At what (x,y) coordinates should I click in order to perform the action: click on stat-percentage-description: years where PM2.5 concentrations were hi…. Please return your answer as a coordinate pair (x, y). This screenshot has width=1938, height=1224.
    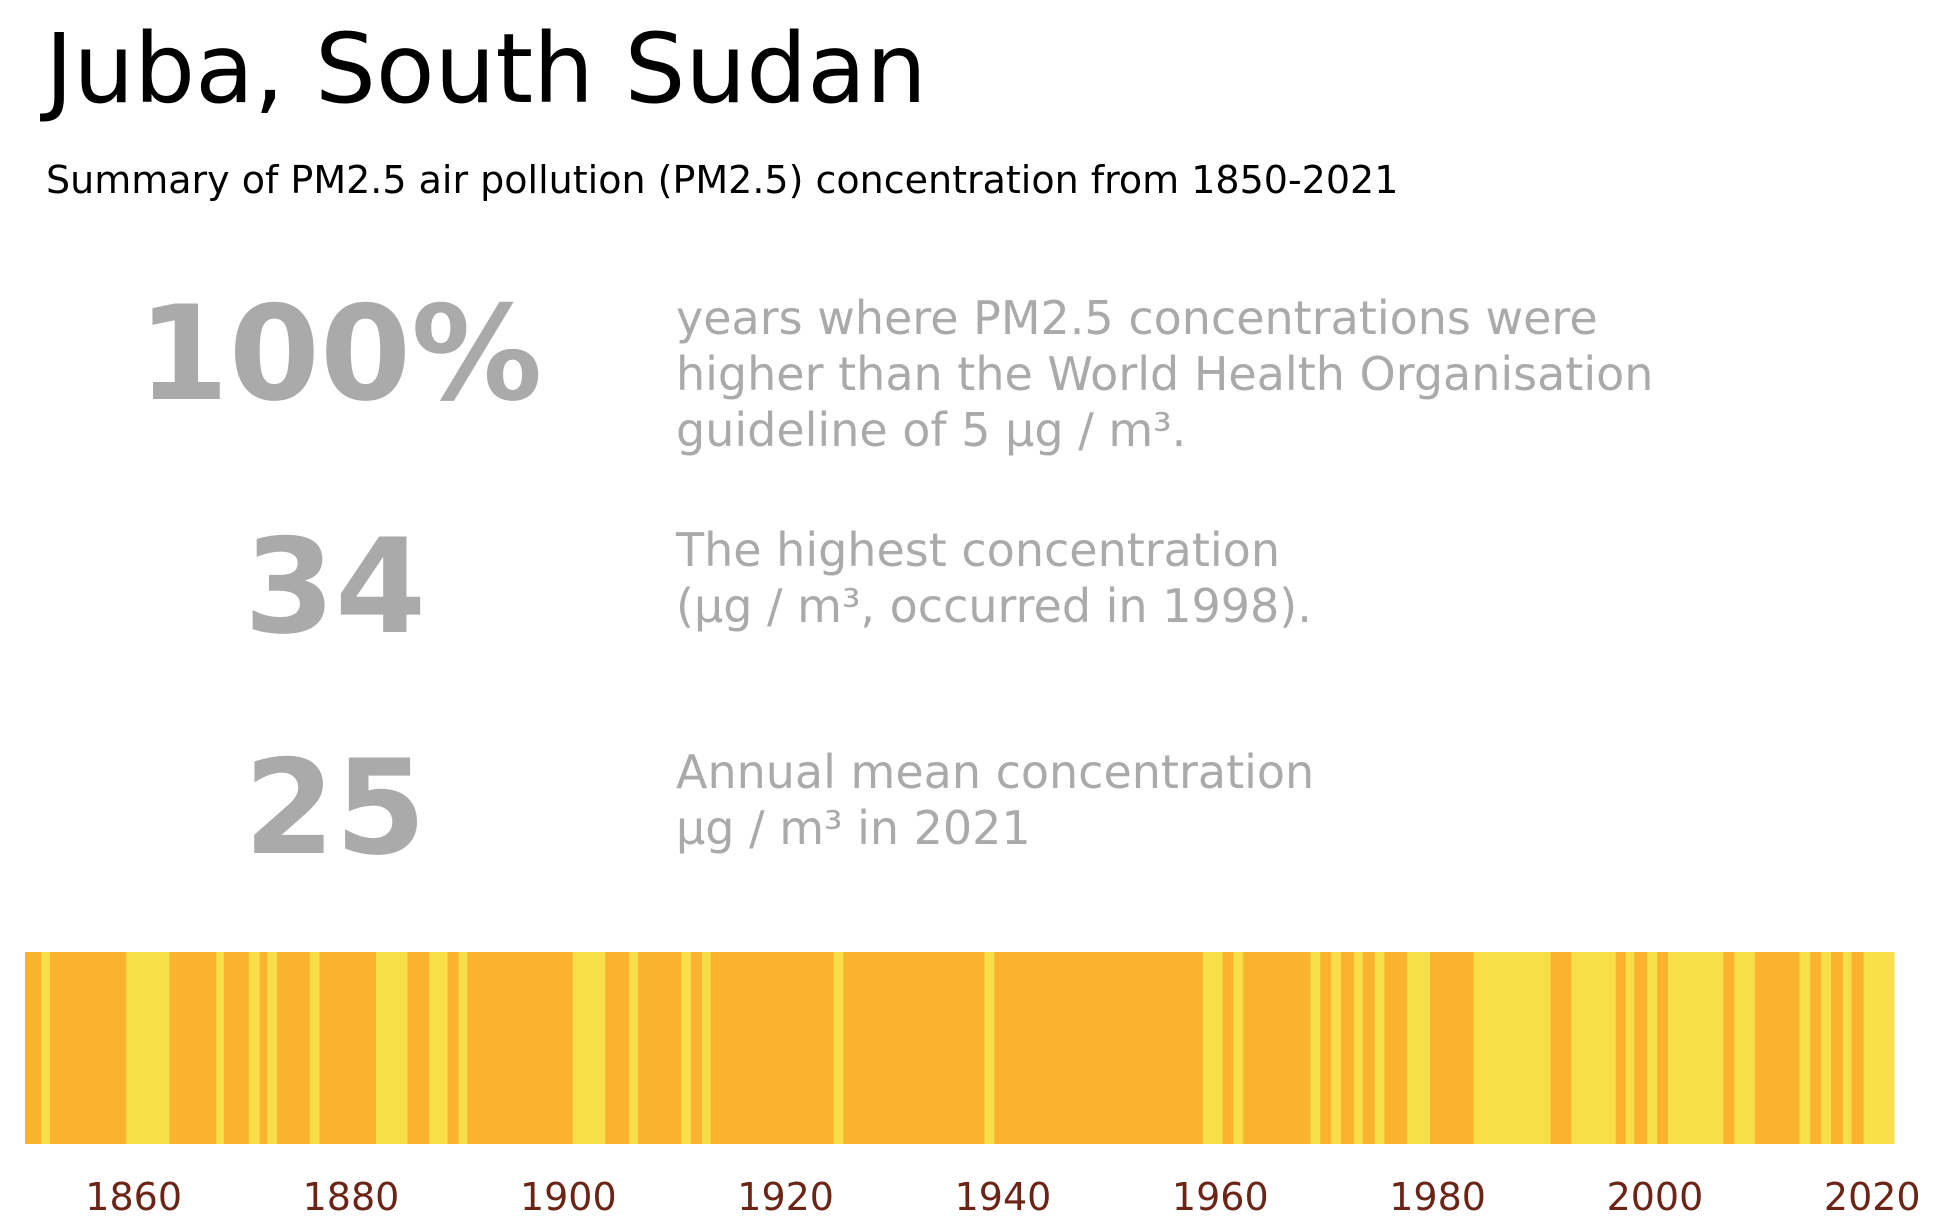
    Looking at the image, I should click on (1165, 374).